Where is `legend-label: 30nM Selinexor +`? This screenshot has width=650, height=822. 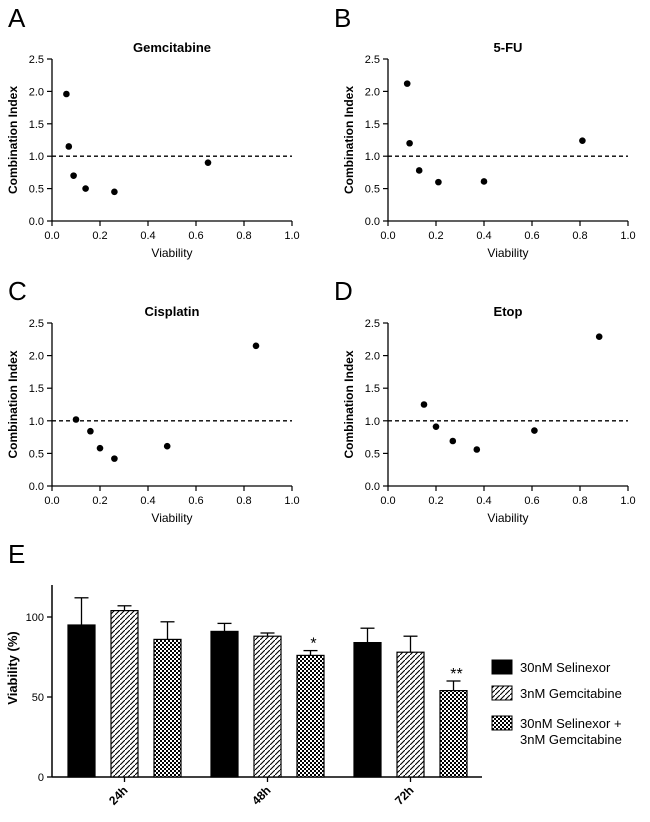
legend-label: 30nM Selinexor + is located at coordinates (571, 723).